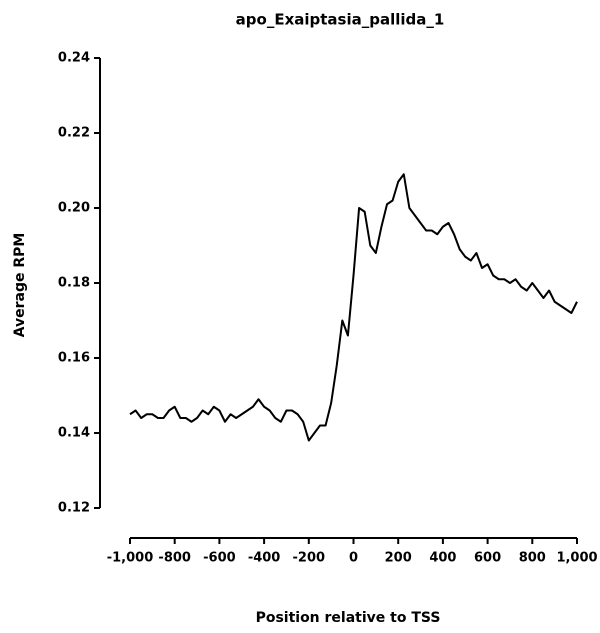 This screenshot has width=600, height=633. I want to click on y-tick-label: 0.12, so click(74, 508).